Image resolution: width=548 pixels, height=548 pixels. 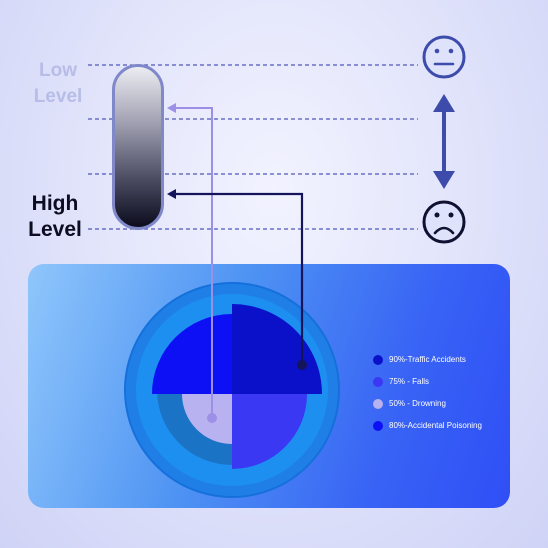 I want to click on legend-item-falls: 75% - Falls, so click(x=427, y=381).